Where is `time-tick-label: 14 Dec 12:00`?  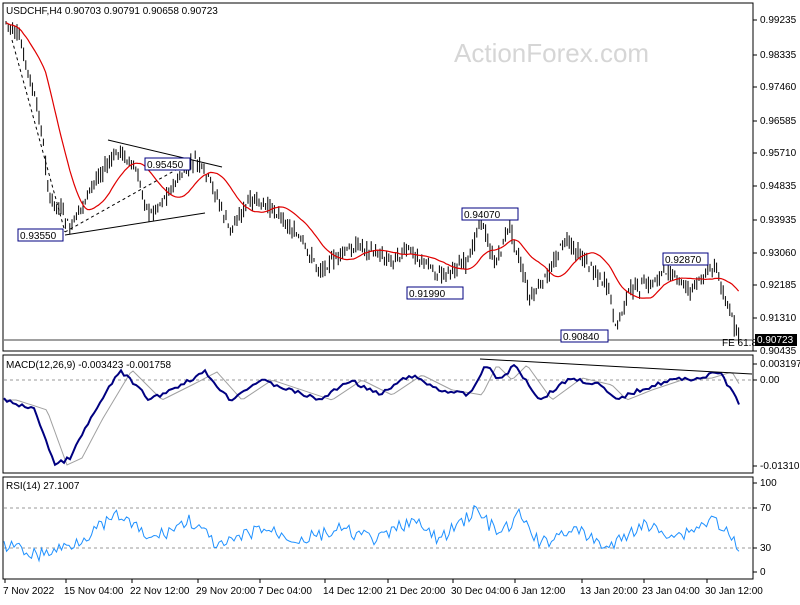
time-tick-label: 14 Dec 12:00 is located at coordinates (353, 591).